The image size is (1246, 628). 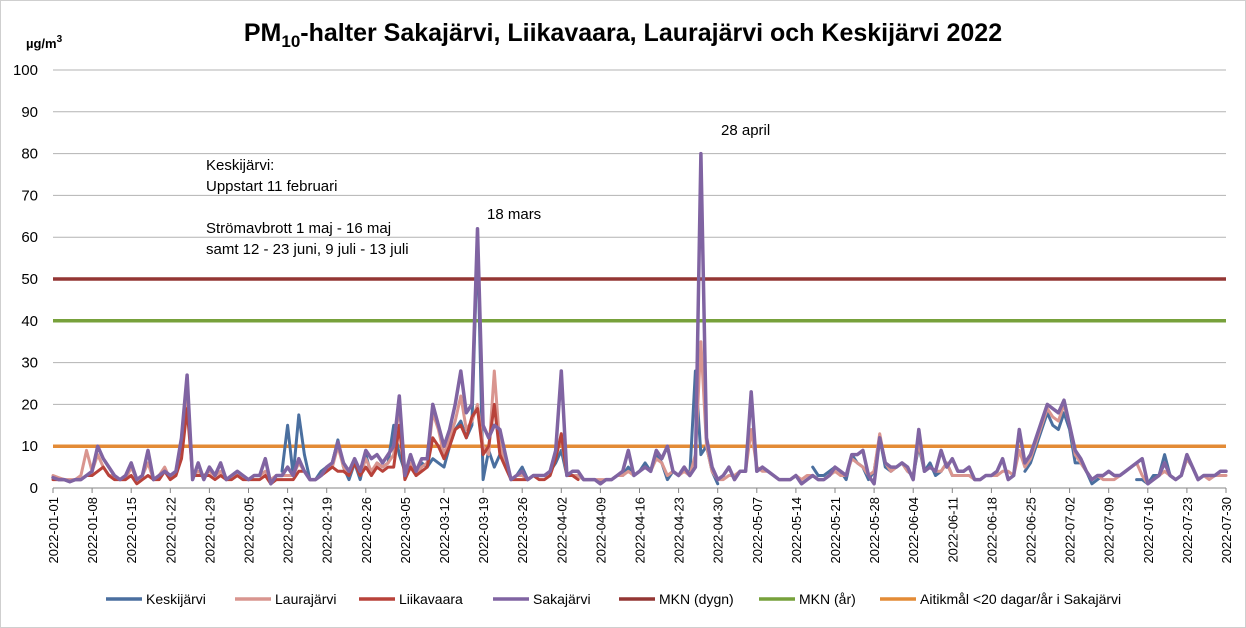 What do you see at coordinates (29, 195) in the screenshot?
I see `y-tick-label: 70` at bounding box center [29, 195].